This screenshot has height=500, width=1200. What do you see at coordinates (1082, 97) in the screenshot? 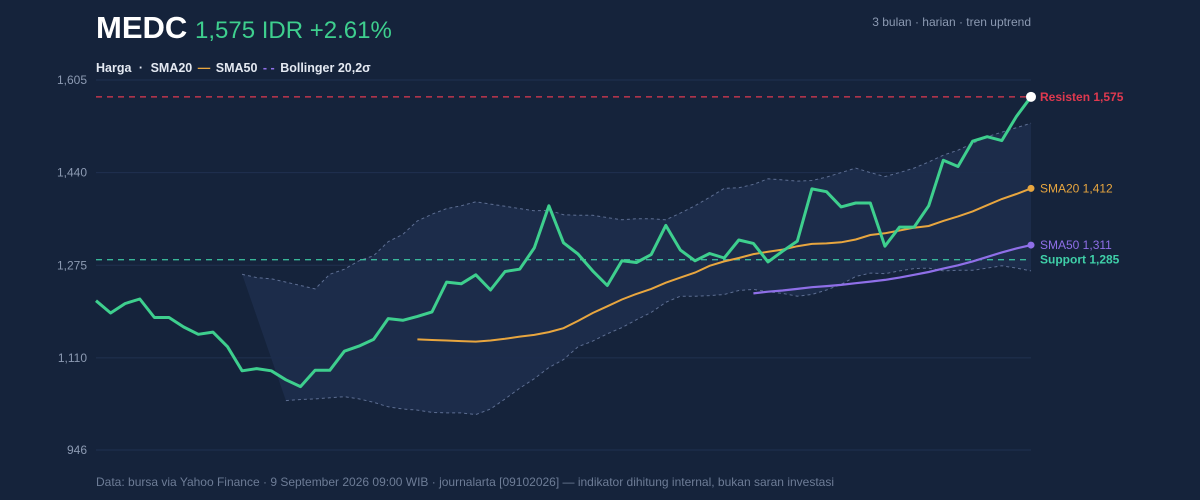
I see `resistance-label: Resisten 1,575` at bounding box center [1082, 97].